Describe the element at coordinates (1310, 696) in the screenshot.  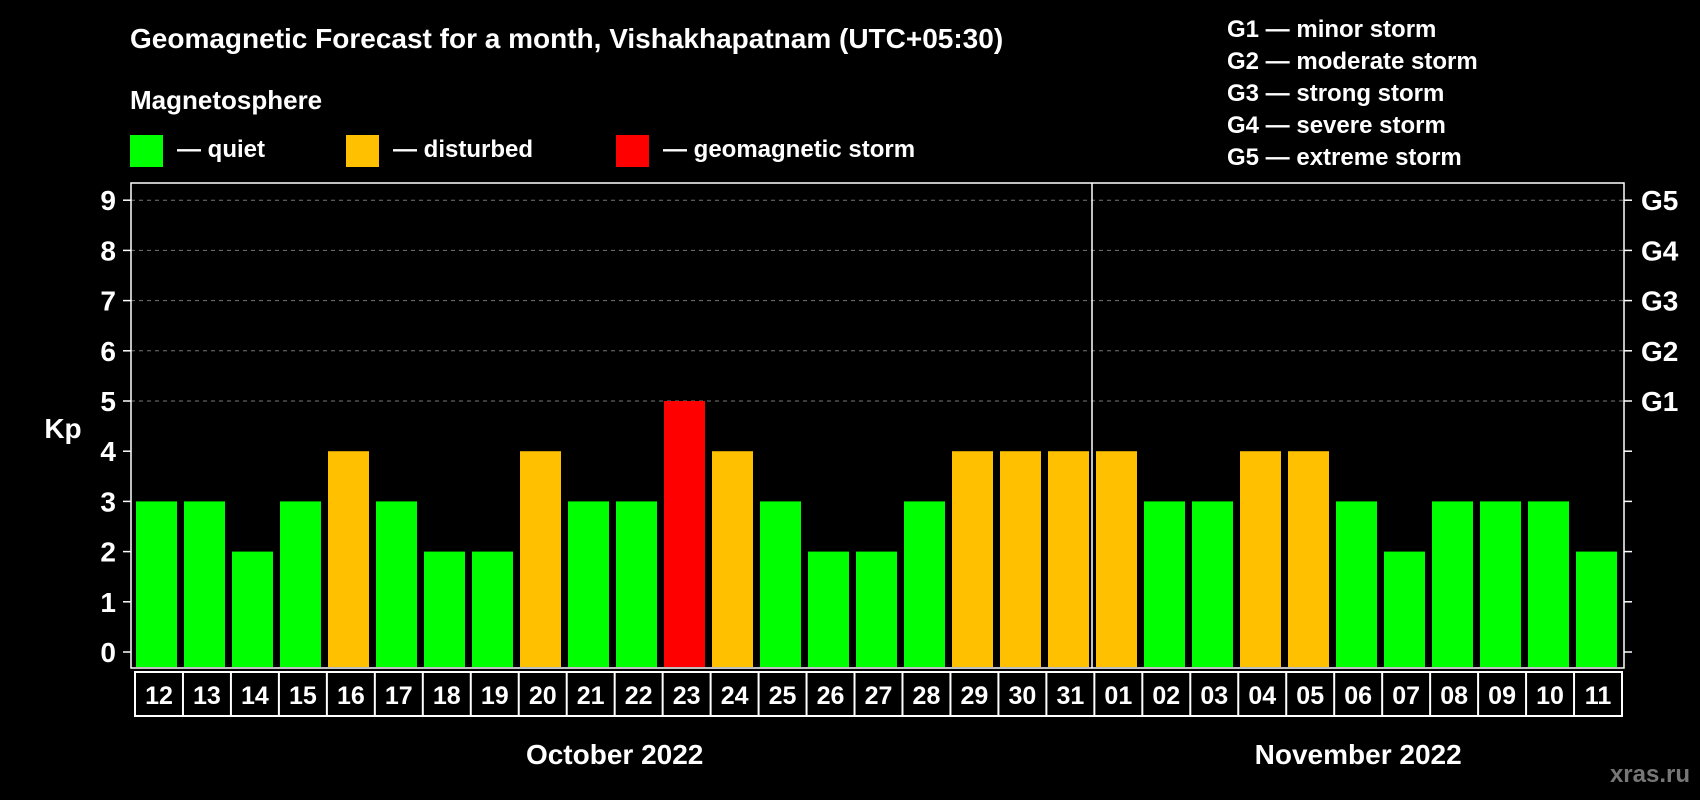
I see `x-tick-label: 05` at that location.